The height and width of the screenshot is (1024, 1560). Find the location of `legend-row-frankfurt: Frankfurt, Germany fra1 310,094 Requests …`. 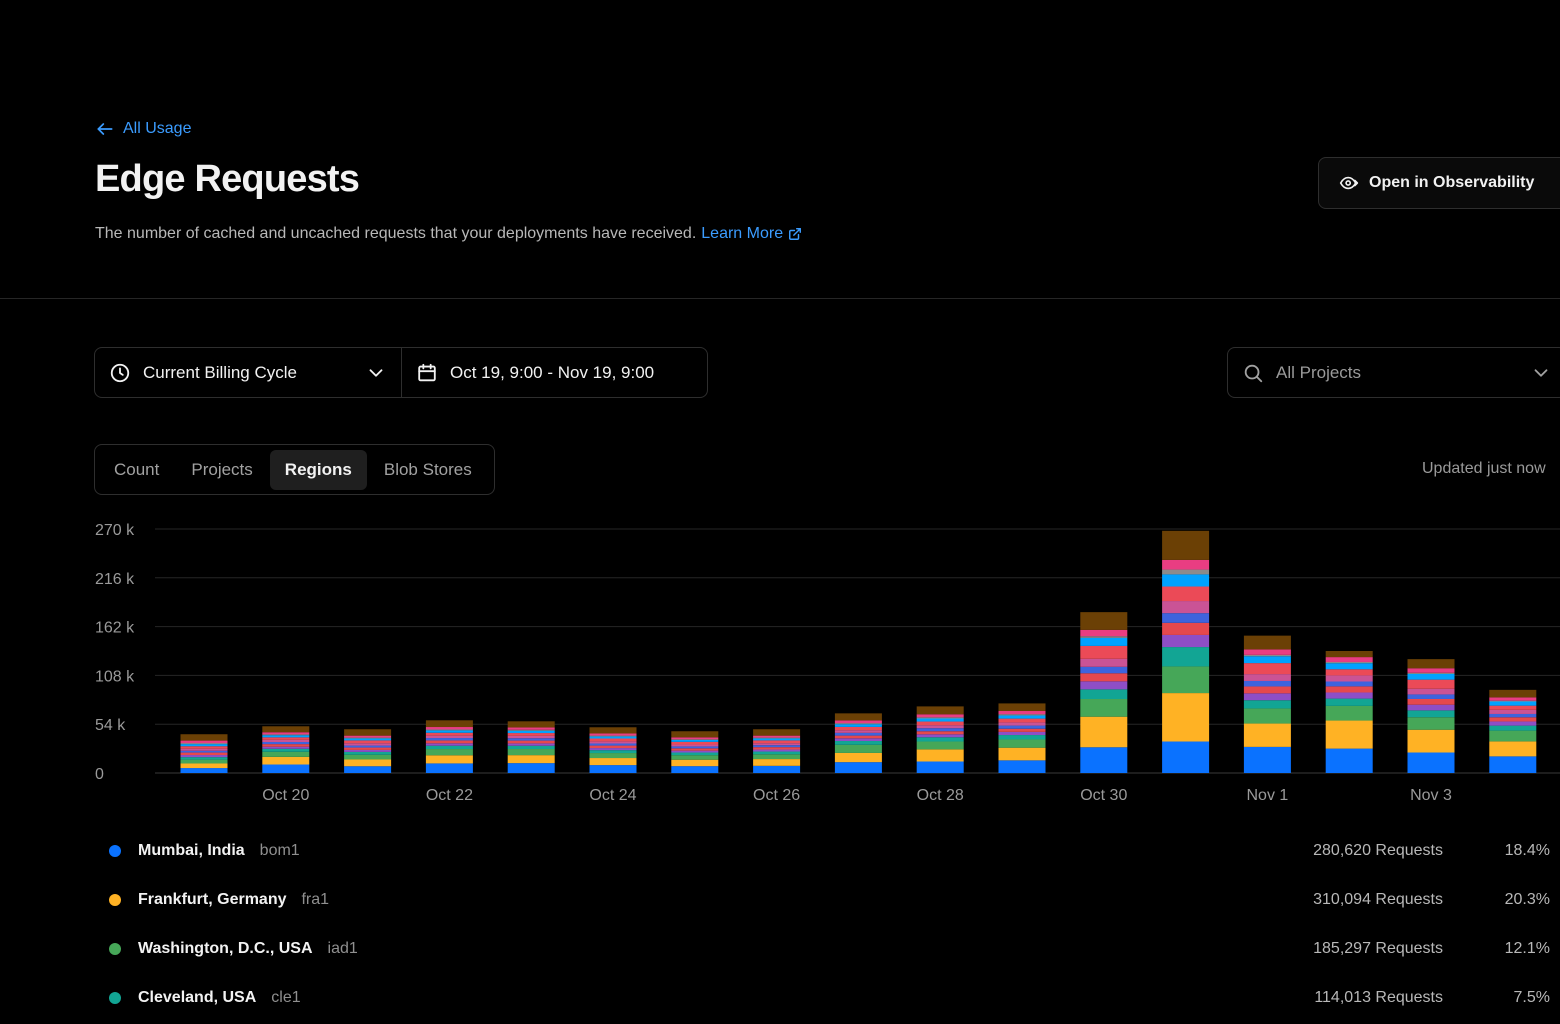

legend-row-frankfurt: Frankfurt, Germany fra1 310,094 Requests … is located at coordinates (780, 899).